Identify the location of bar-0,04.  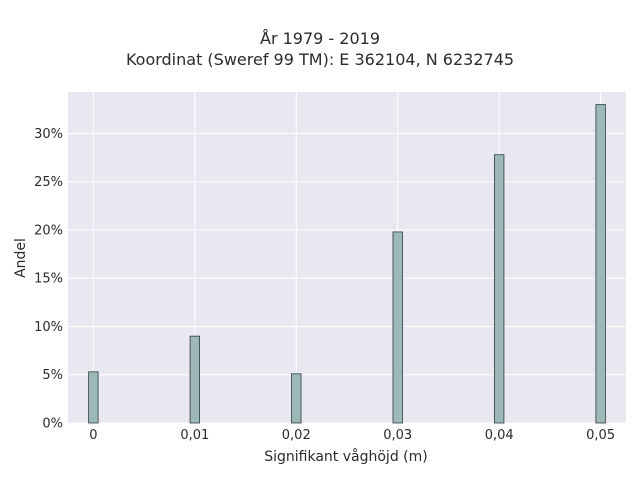
(499, 289).